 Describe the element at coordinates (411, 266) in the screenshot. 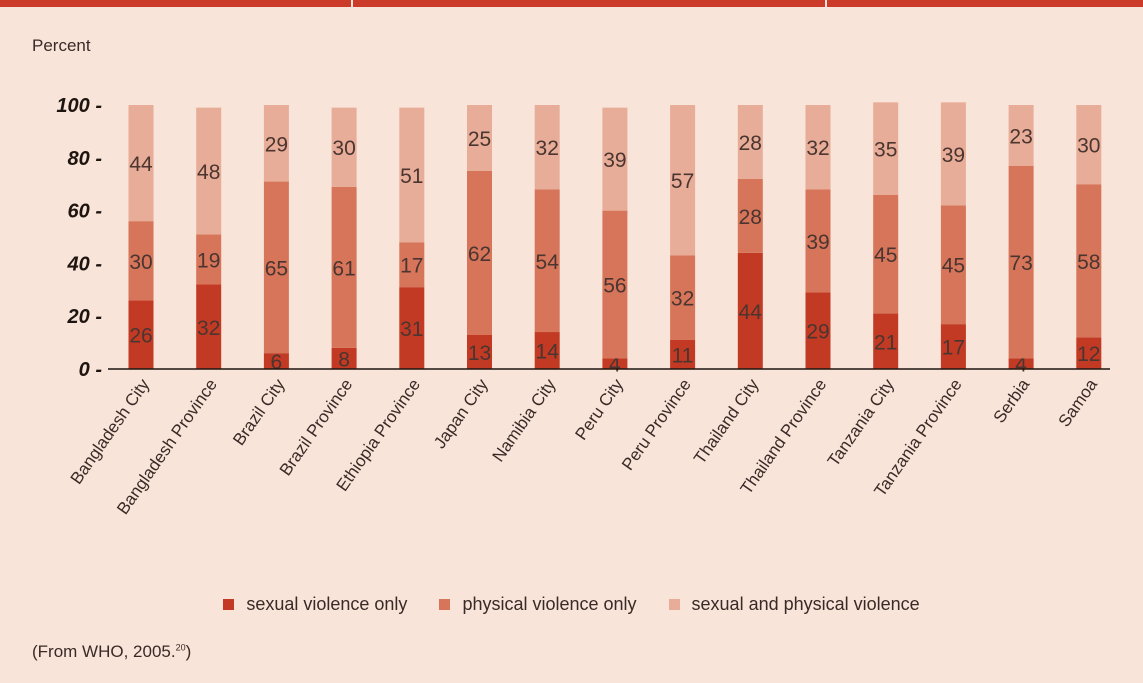

I see `data-label: 17` at that location.